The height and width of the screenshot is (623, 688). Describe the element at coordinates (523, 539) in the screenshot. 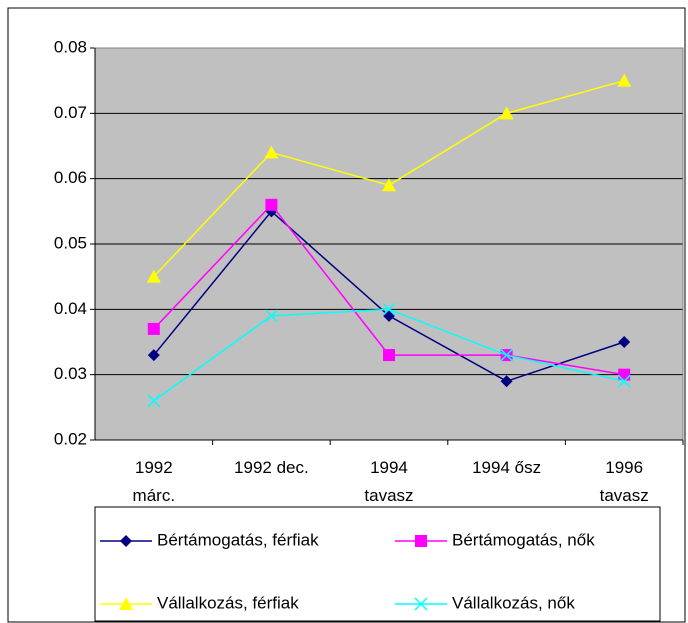

I see `legend-label: Bértámogatás, nők` at that location.